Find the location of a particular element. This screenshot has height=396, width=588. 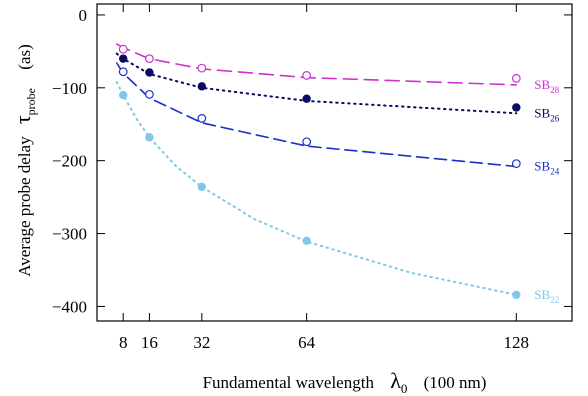

x-axis-label: Fundamental wavelength λ0 (100 nm) is located at coordinates (345, 382).